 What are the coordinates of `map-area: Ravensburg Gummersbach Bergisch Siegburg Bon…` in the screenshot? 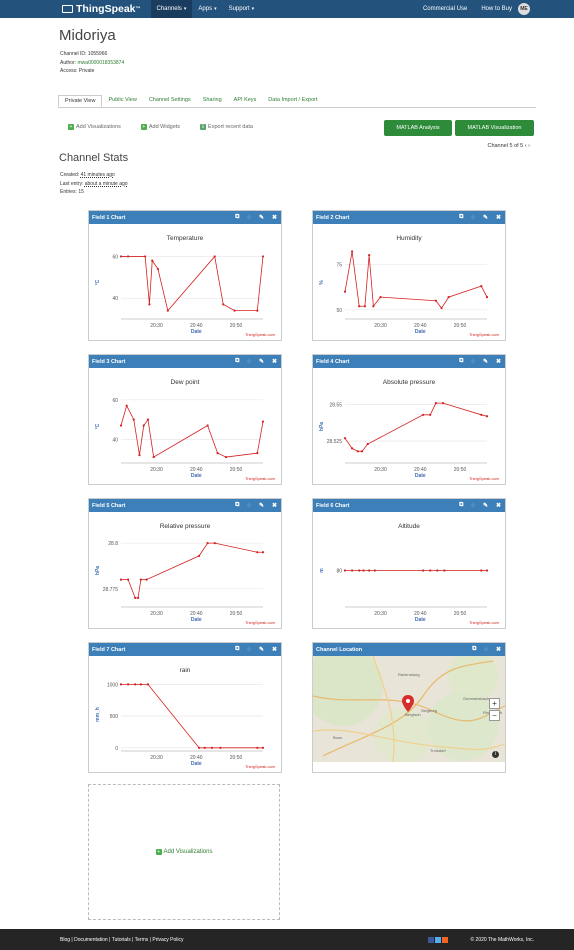 It's located at (409, 714).